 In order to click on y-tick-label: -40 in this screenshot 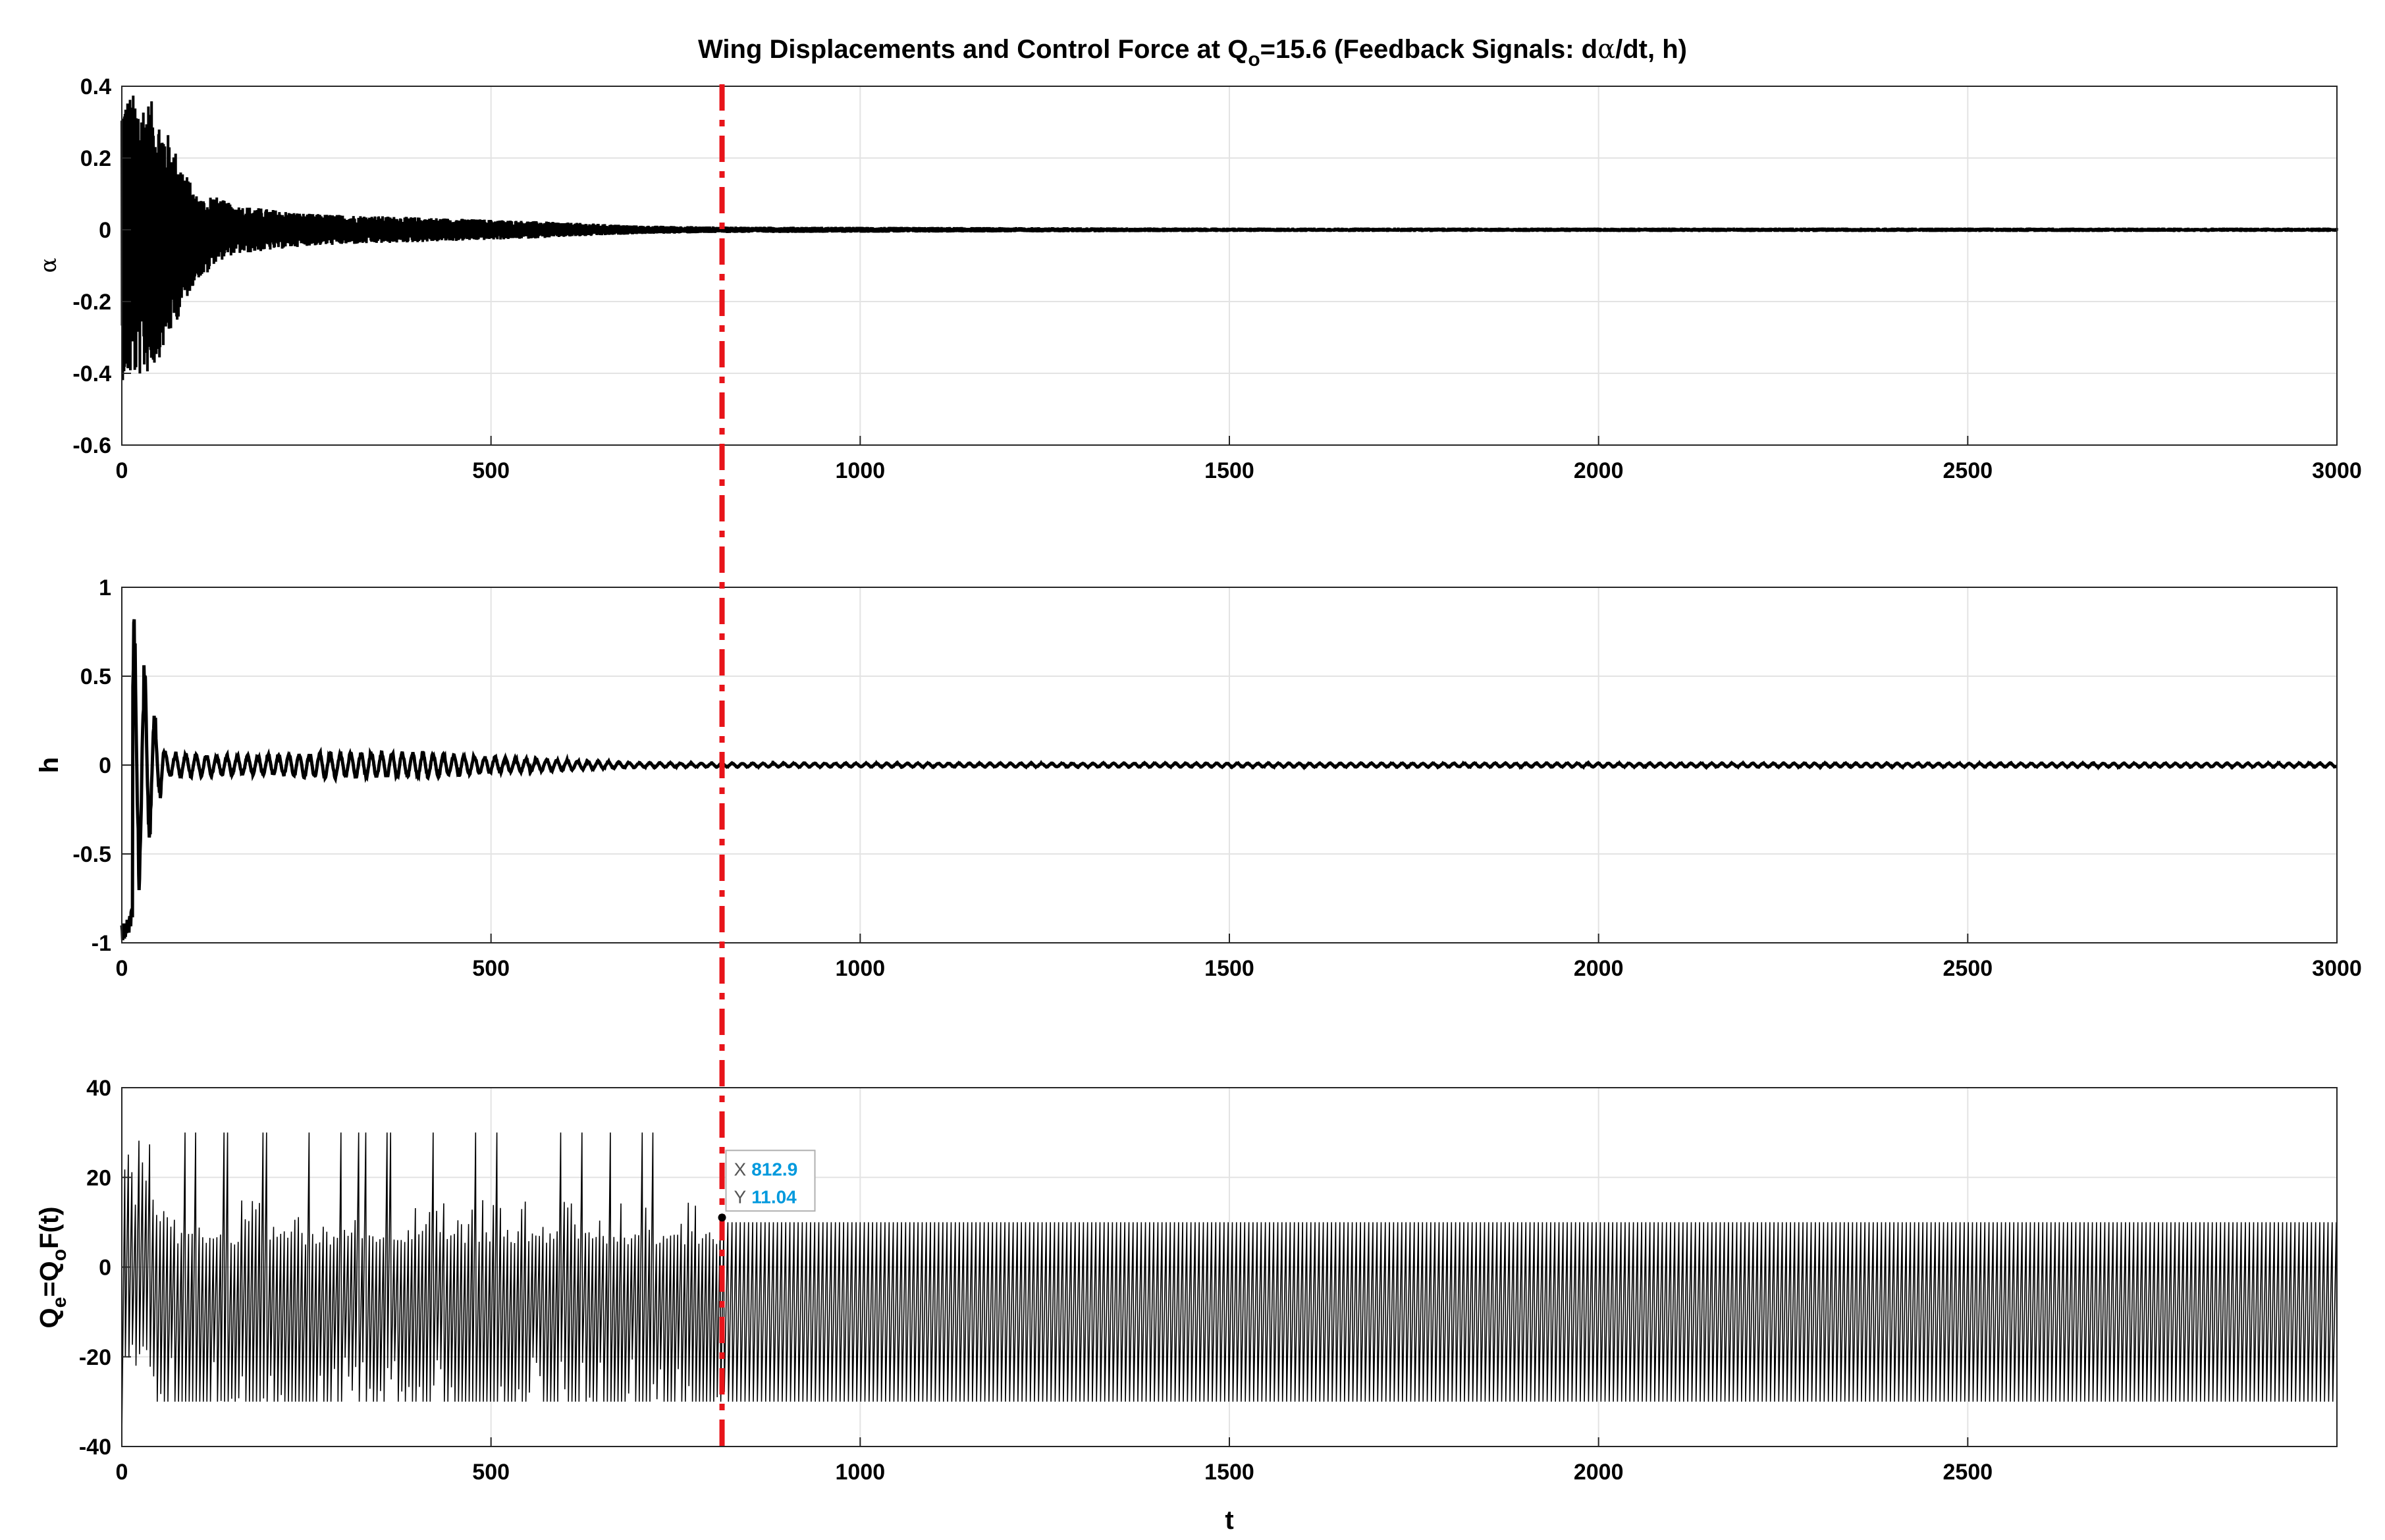, I will do `click(95, 1447)`.